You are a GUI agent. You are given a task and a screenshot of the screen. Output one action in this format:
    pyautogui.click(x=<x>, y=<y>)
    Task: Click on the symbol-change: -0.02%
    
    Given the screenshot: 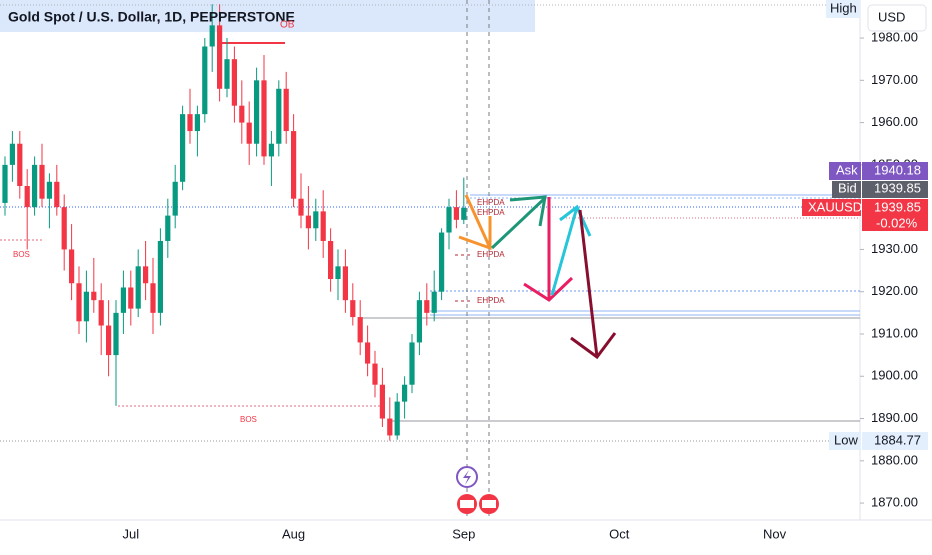 What is the action you would take?
    pyautogui.click(x=897, y=222)
    